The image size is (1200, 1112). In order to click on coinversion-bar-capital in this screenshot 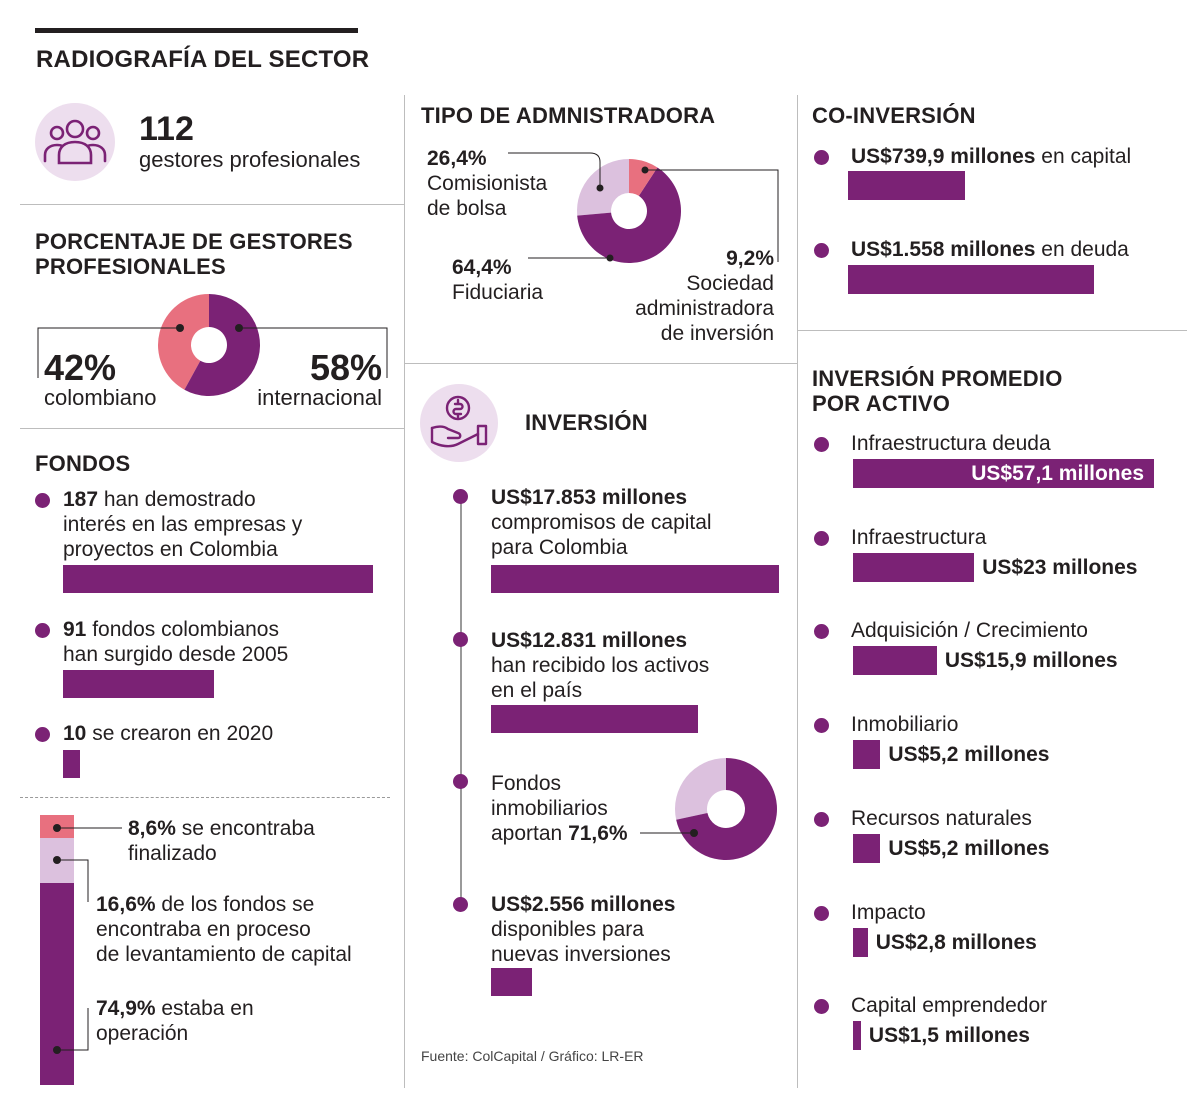, I will do `click(906, 185)`.